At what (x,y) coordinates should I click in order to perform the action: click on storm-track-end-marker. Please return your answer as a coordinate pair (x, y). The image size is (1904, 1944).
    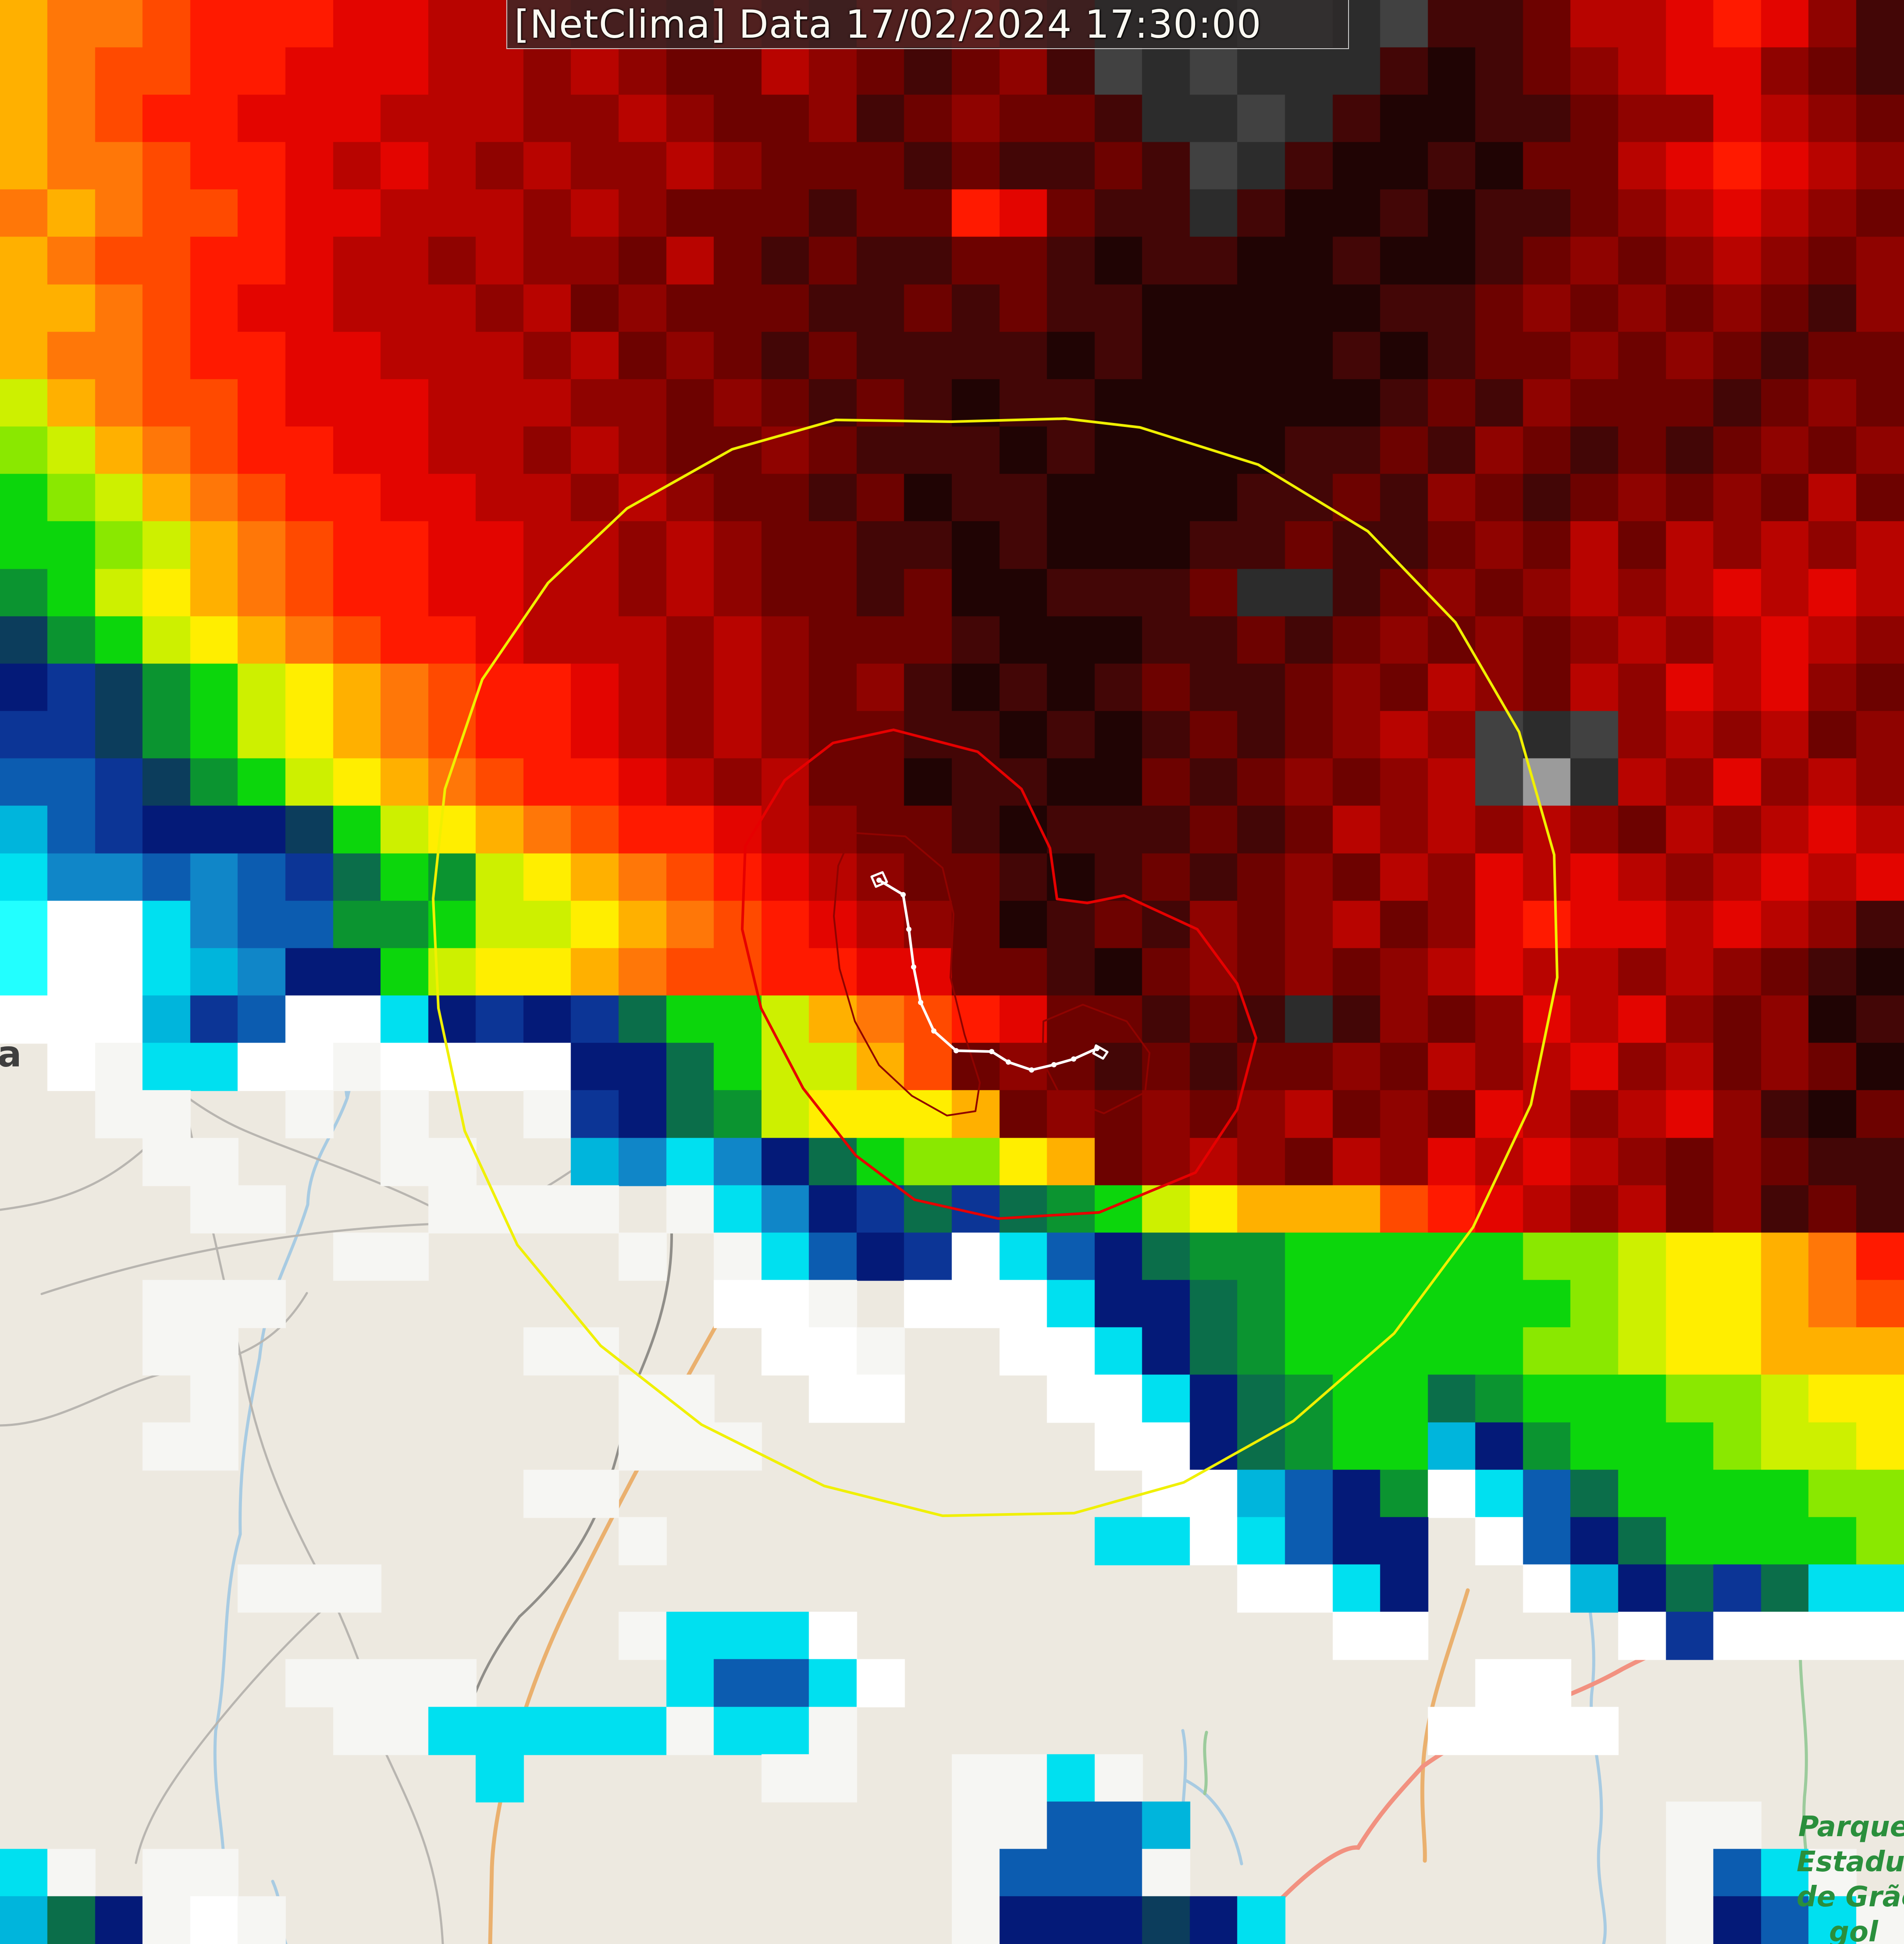
    Looking at the image, I should click on (1100, 1052).